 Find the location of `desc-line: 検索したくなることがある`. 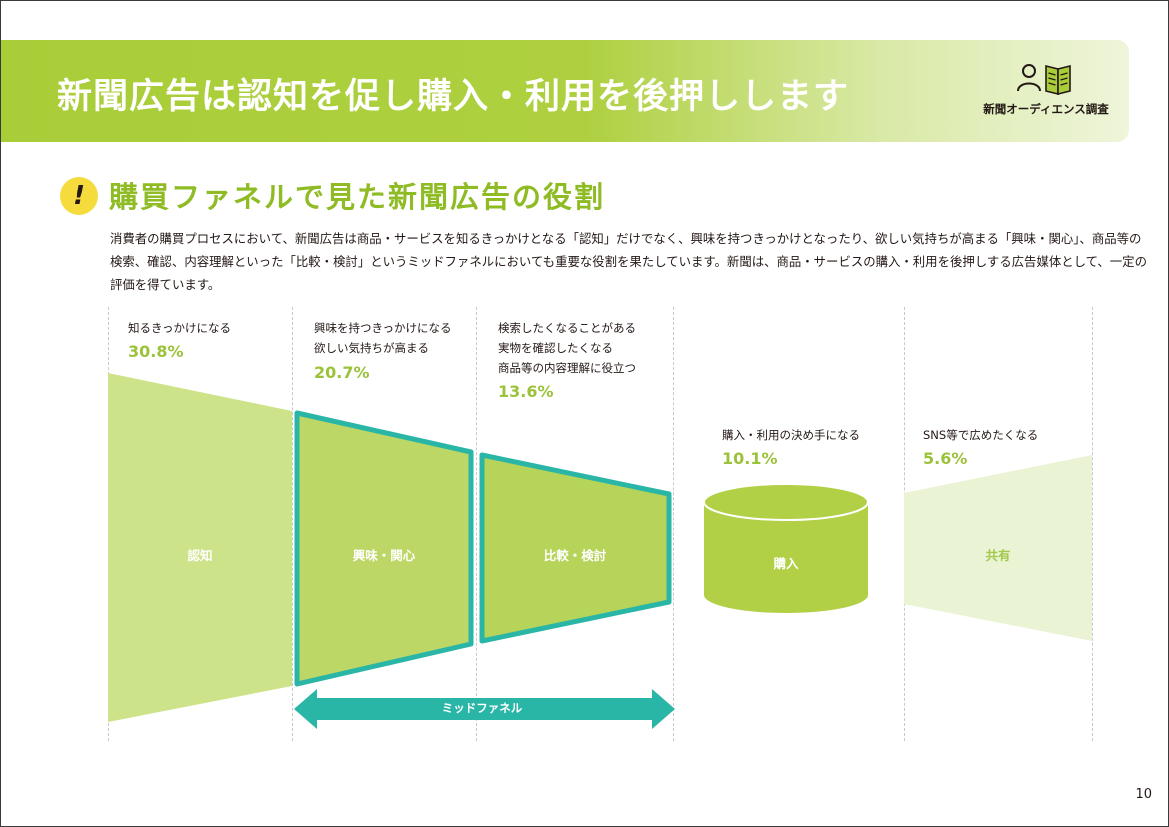

desc-line: 検索したくなることがある is located at coordinates (567, 328).